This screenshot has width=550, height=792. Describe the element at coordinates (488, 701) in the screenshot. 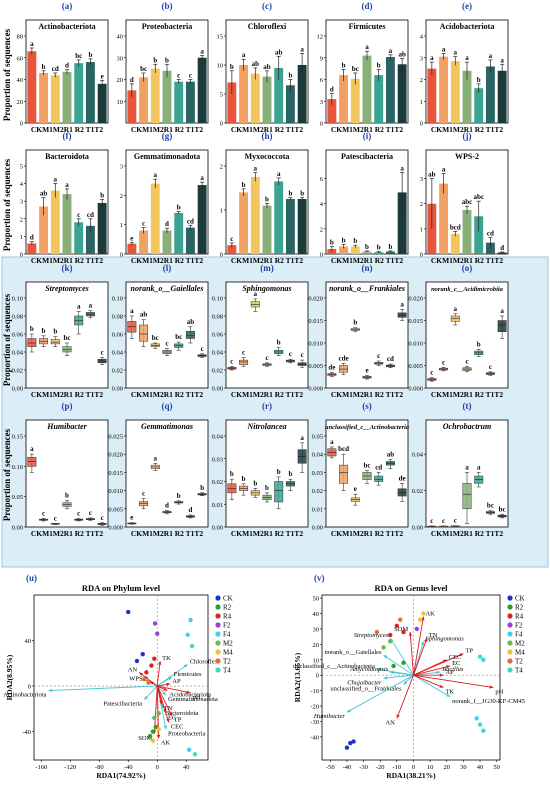

I see `vector-label: norank_f__JG30-KF-CM45` at that location.